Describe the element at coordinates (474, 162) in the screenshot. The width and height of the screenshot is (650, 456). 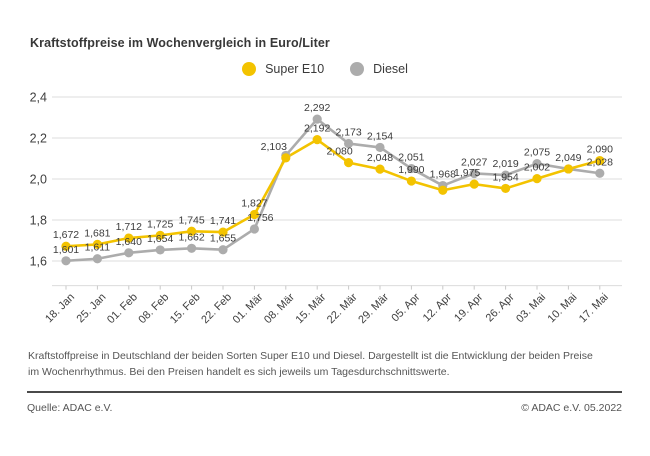
I see `value-label: 2,027` at that location.